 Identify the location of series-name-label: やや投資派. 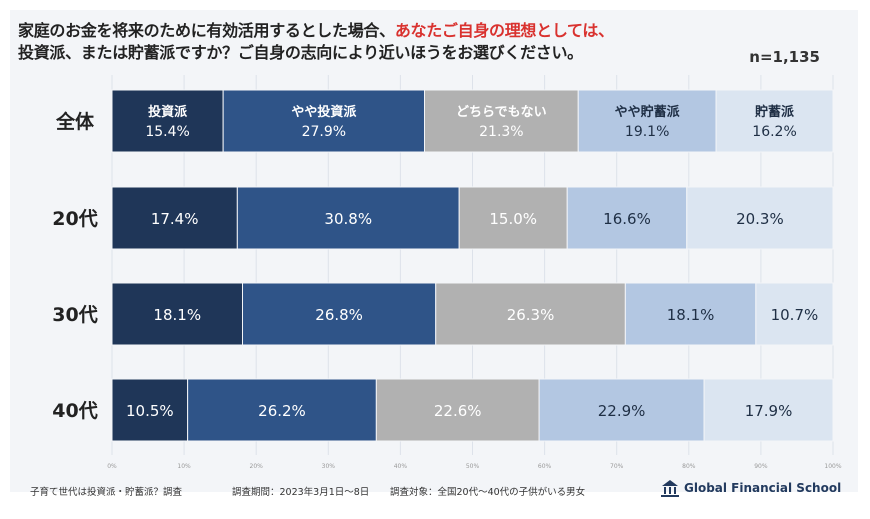
(324, 112).